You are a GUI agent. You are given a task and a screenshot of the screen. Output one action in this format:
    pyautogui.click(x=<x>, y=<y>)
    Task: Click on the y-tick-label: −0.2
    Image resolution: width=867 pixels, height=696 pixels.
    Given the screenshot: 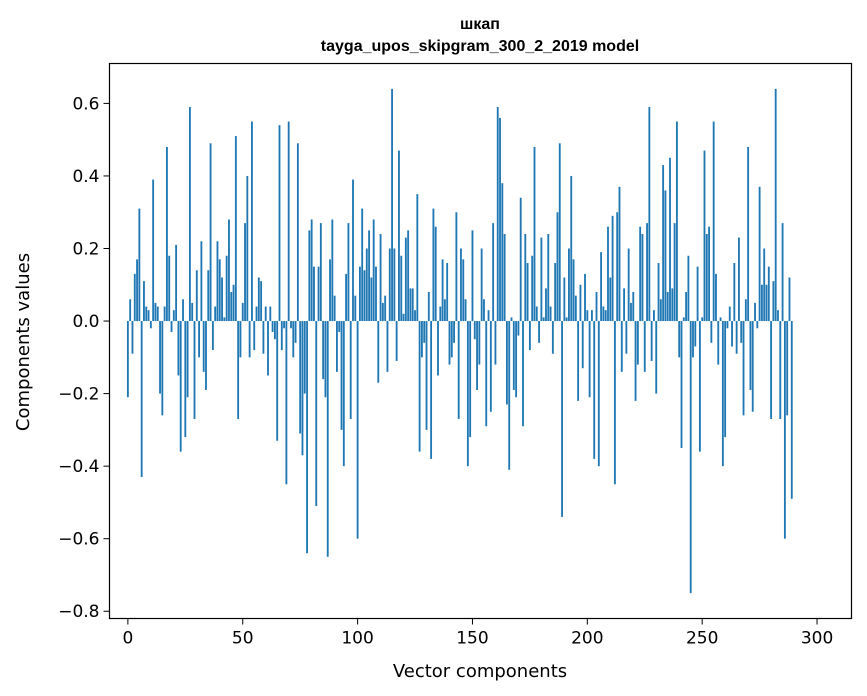 What is the action you would take?
    pyautogui.click(x=78, y=395)
    